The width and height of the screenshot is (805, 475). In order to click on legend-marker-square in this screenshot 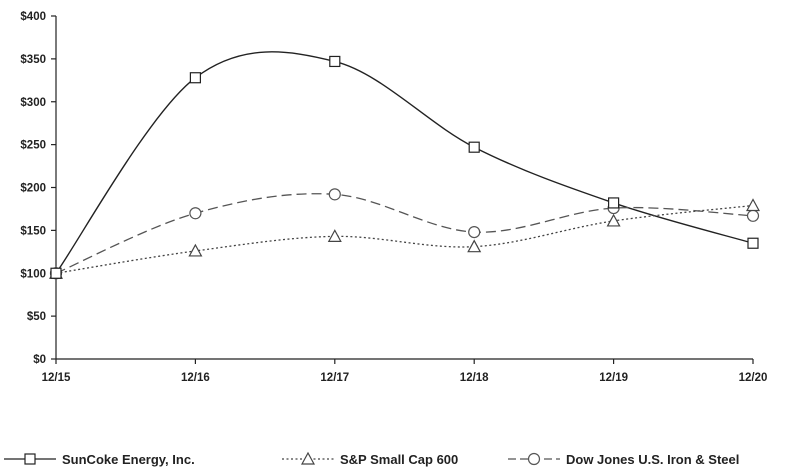, I will do `click(30, 459)`.